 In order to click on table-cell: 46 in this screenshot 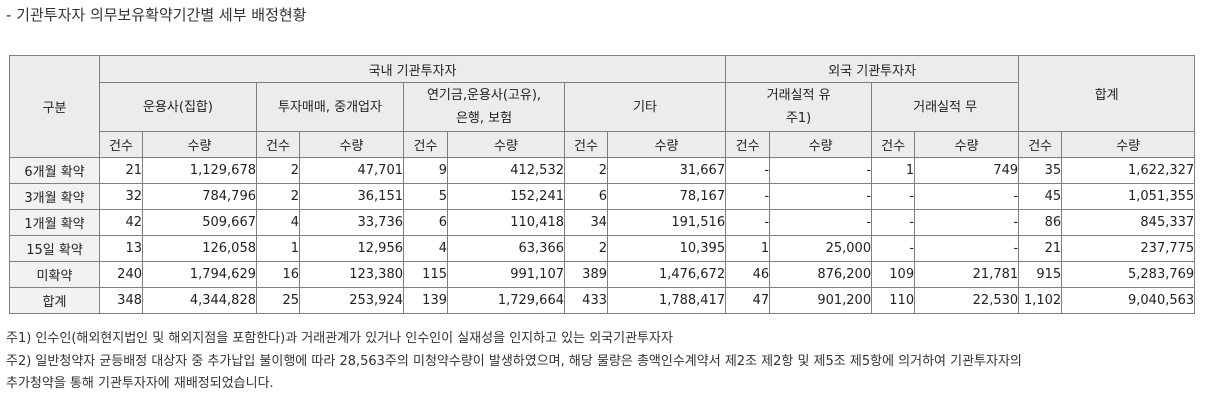, I will do `click(748, 274)`.